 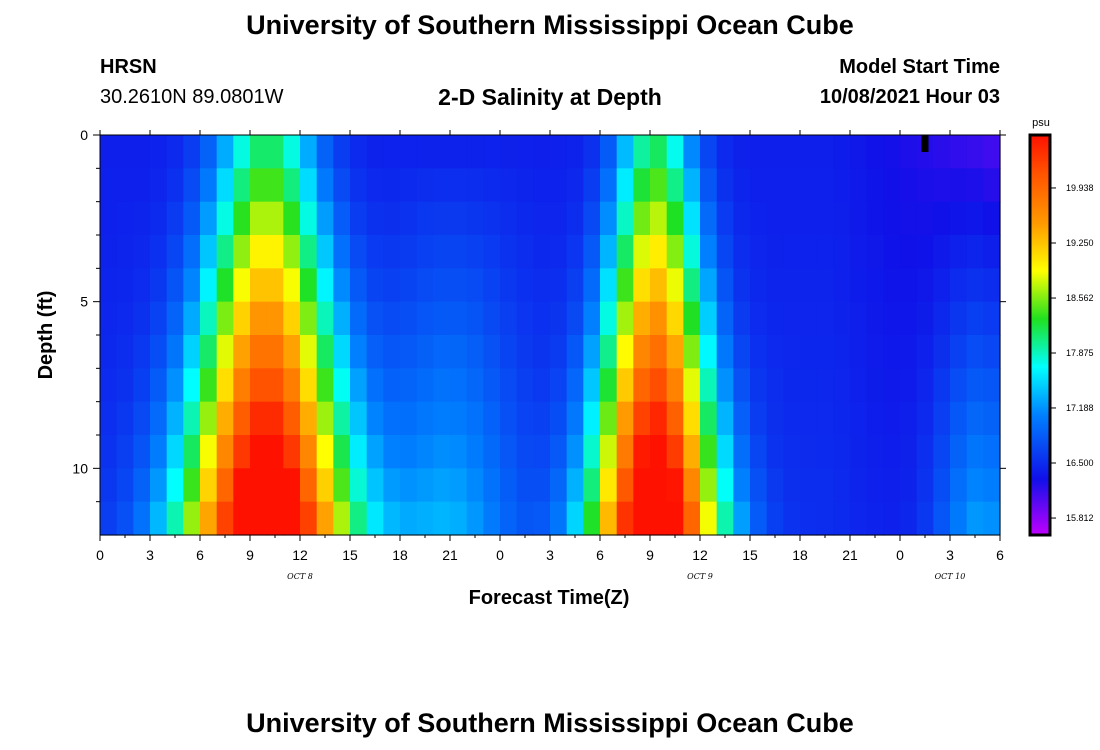 I want to click on date-label: OCT 10, so click(x=950, y=576).